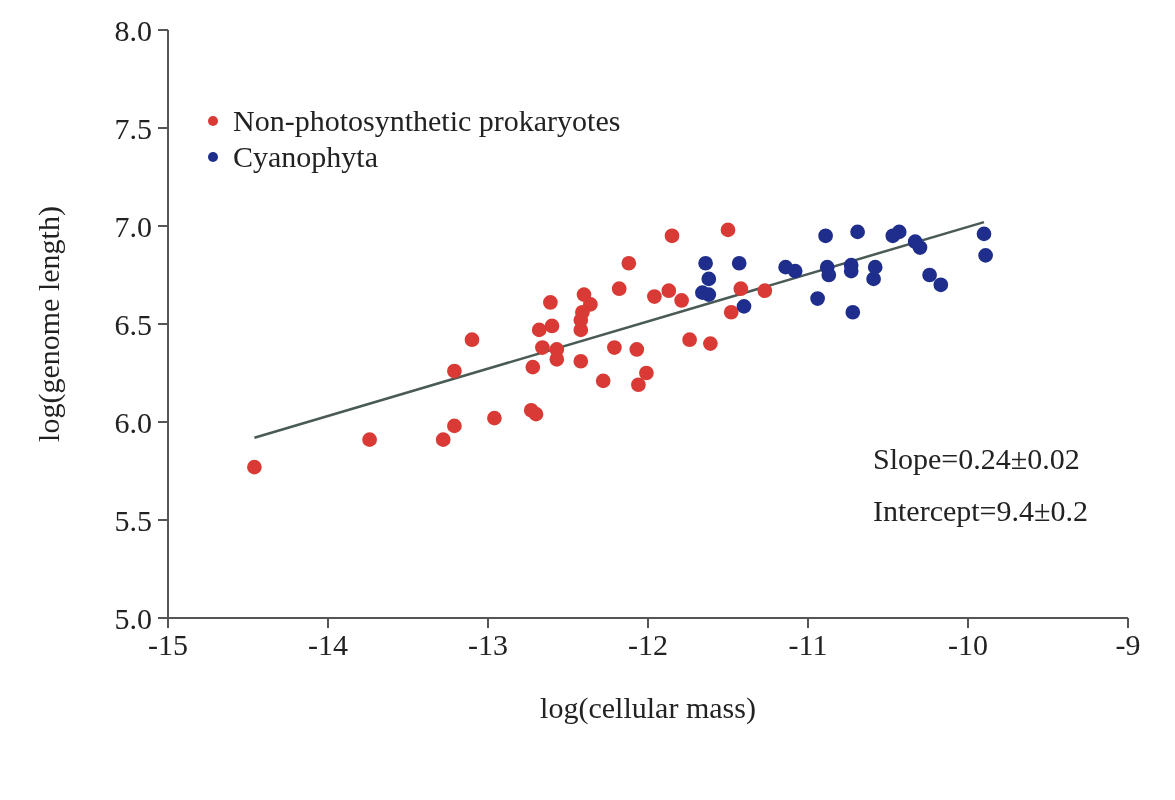  I want to click on y-axis-title: log(genome length), so click(48, 324).